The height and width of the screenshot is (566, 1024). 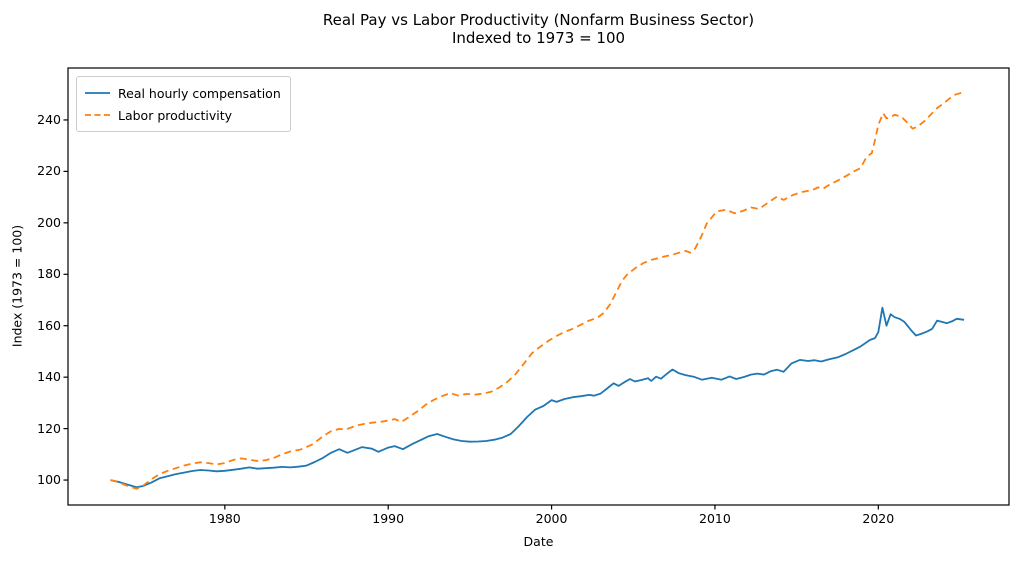 What do you see at coordinates (878, 518) in the screenshot?
I see `x-tick-label: 2020` at bounding box center [878, 518].